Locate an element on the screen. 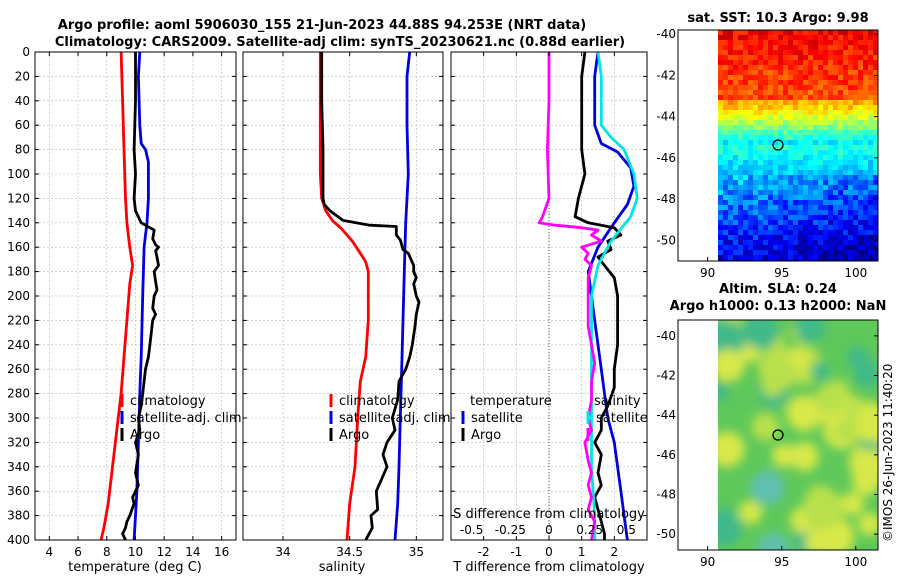 Image resolution: width=900 pixels, height=580 pixels. salinity-series is located at coordinates (369, 296).